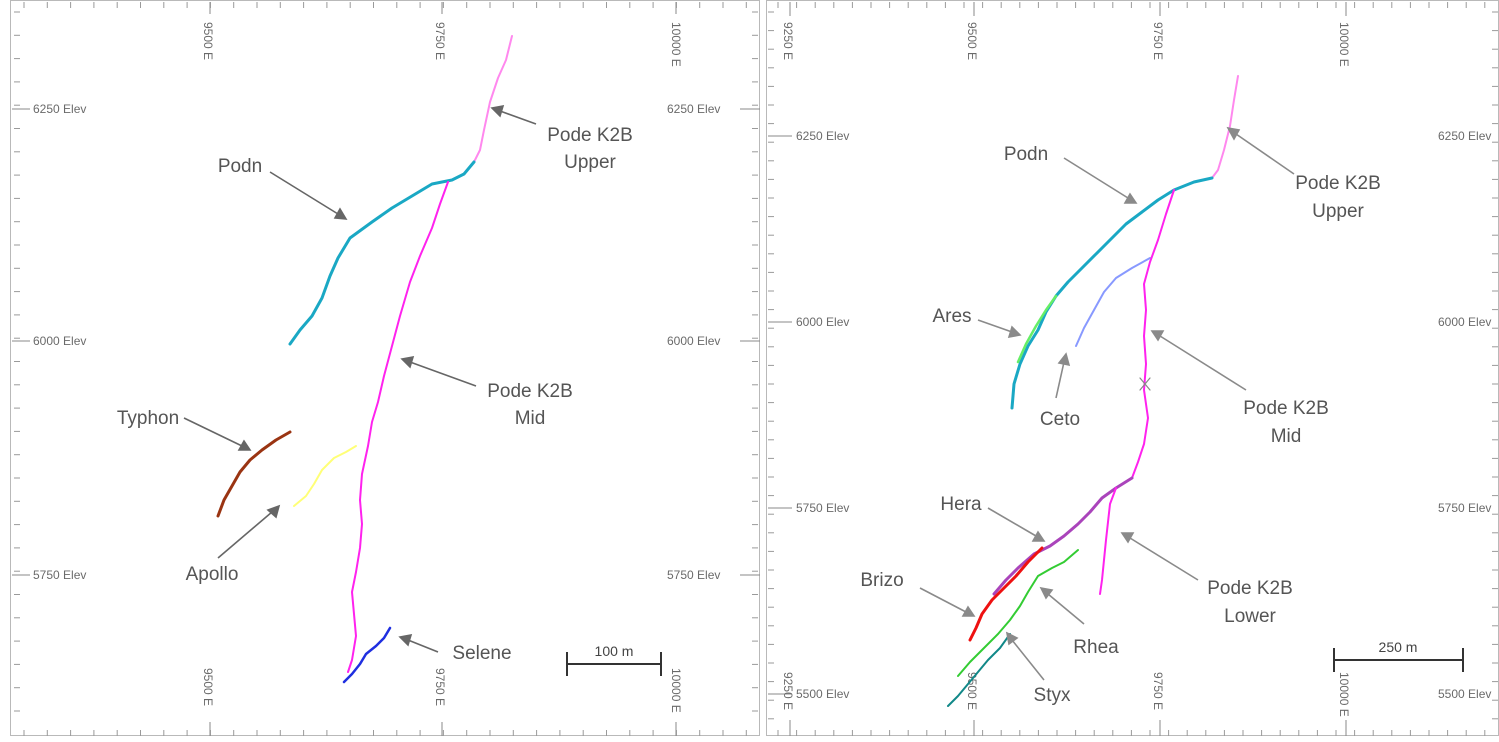 The height and width of the screenshot is (742, 1499). Describe the element at coordinates (212, 574) in the screenshot. I see `callout-apollo: Apollo` at that location.